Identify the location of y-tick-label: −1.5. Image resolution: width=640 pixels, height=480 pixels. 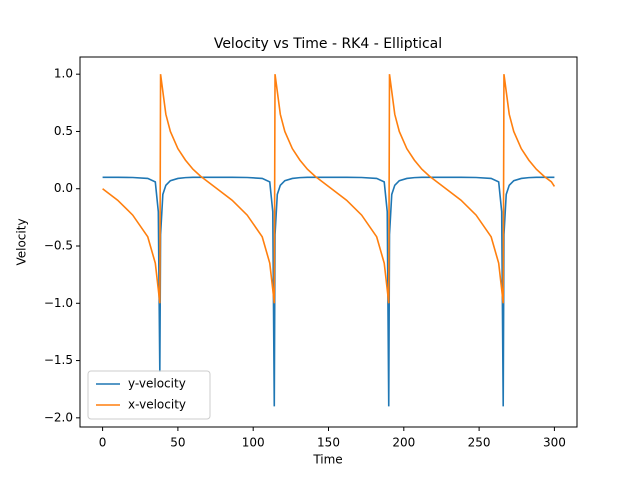
(58, 360).